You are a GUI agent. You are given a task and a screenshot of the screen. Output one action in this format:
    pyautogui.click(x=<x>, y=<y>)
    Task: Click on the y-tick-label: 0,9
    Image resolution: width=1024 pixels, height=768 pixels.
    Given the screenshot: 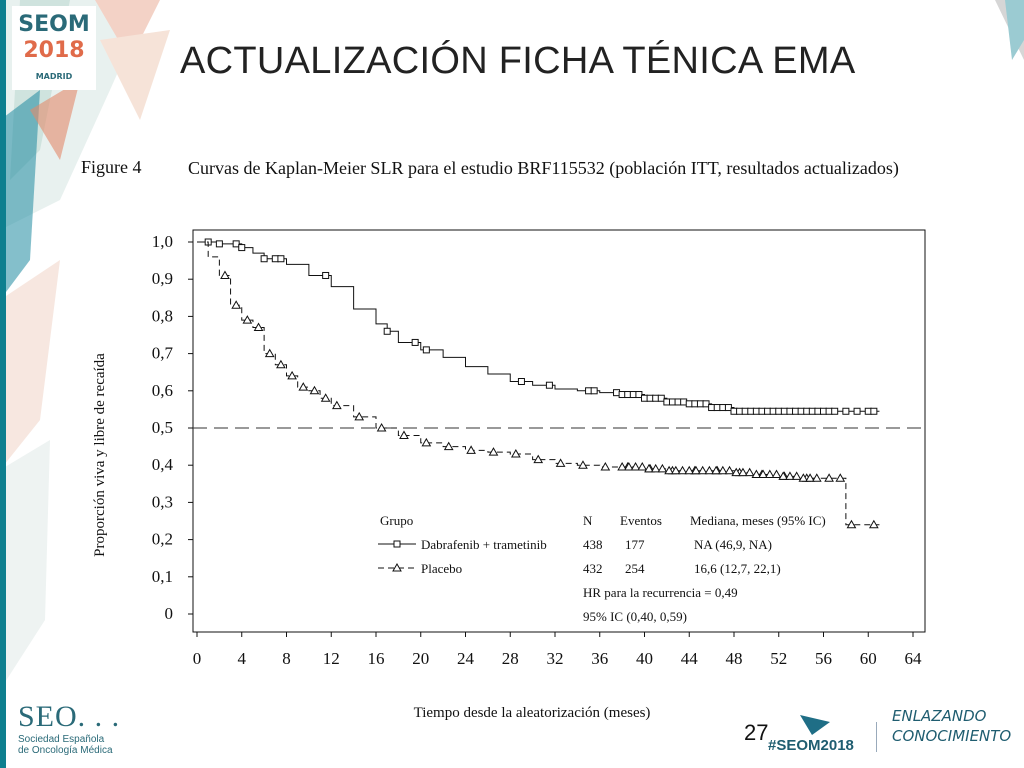 What is the action you would take?
    pyautogui.click(x=162, y=278)
    